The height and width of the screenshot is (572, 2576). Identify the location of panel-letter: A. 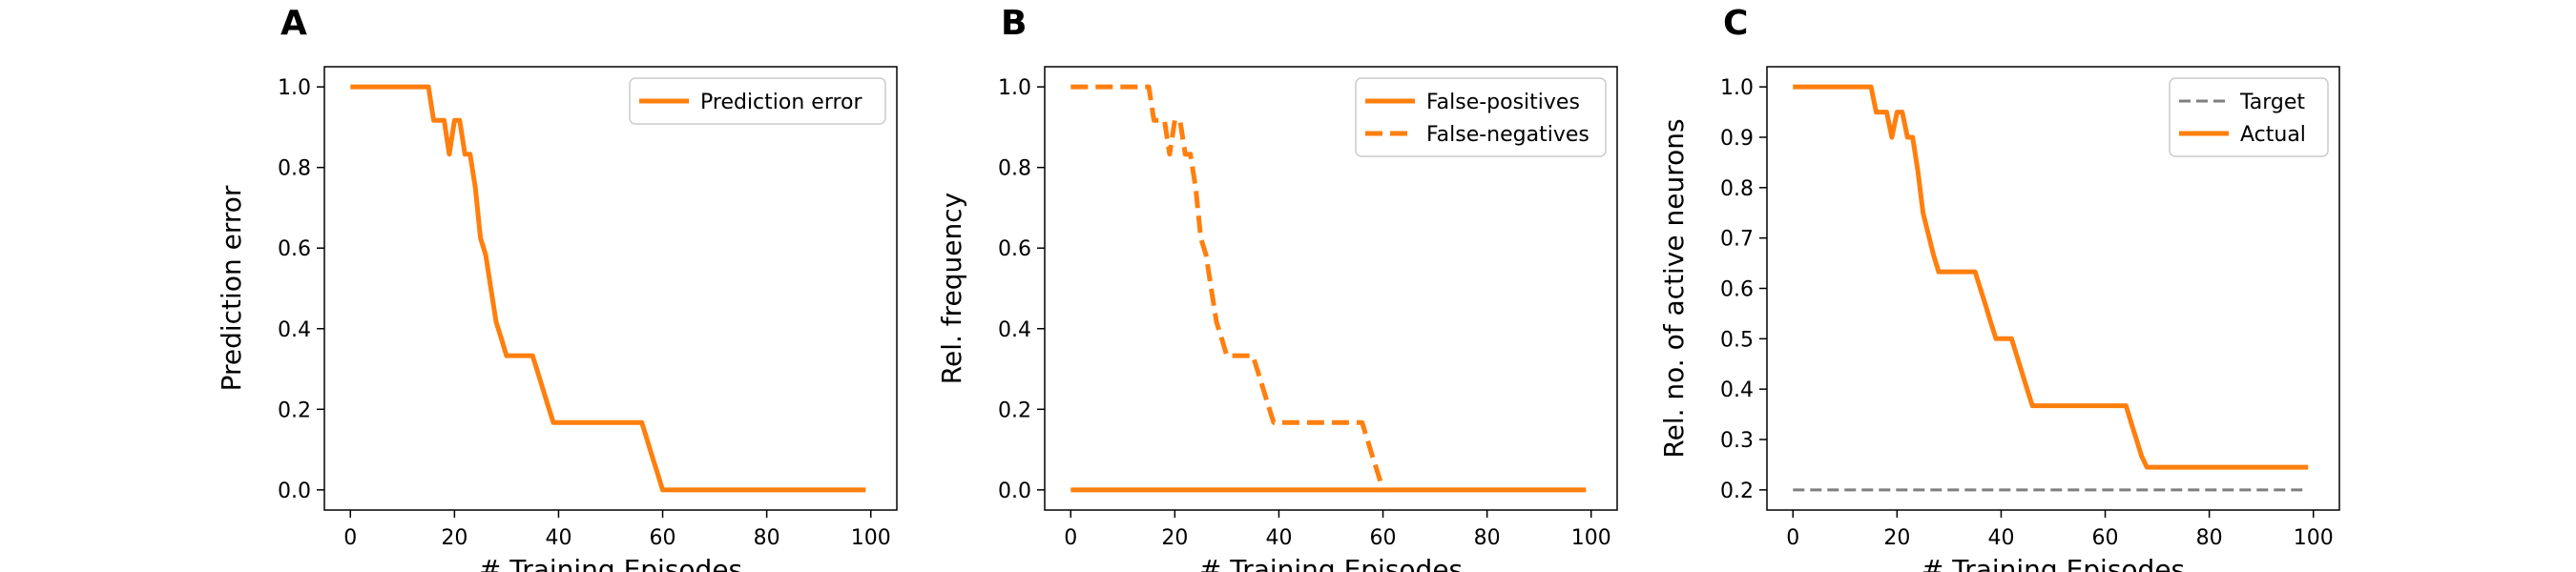
(293, 23).